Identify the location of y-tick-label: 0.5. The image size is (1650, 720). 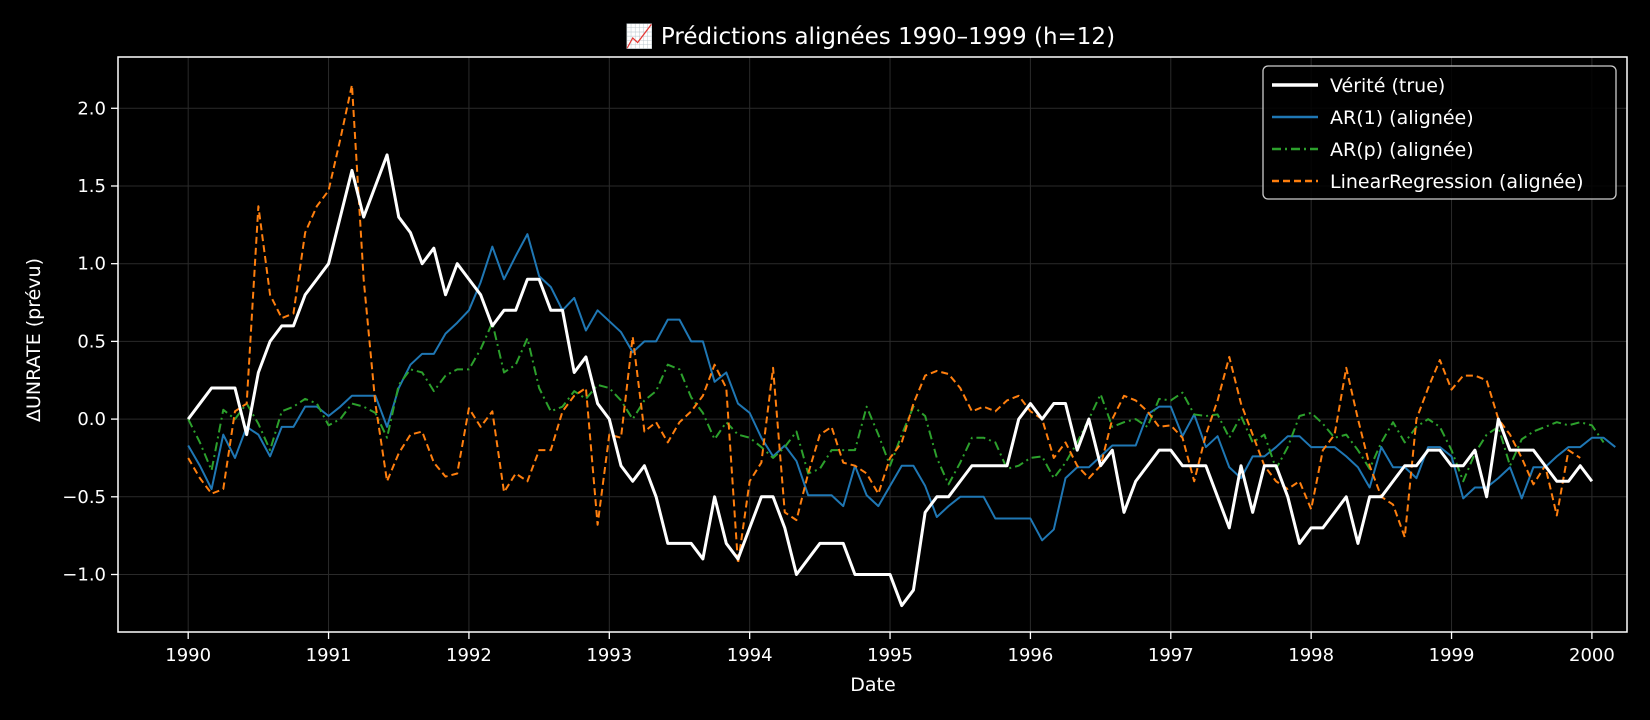
(91, 341).